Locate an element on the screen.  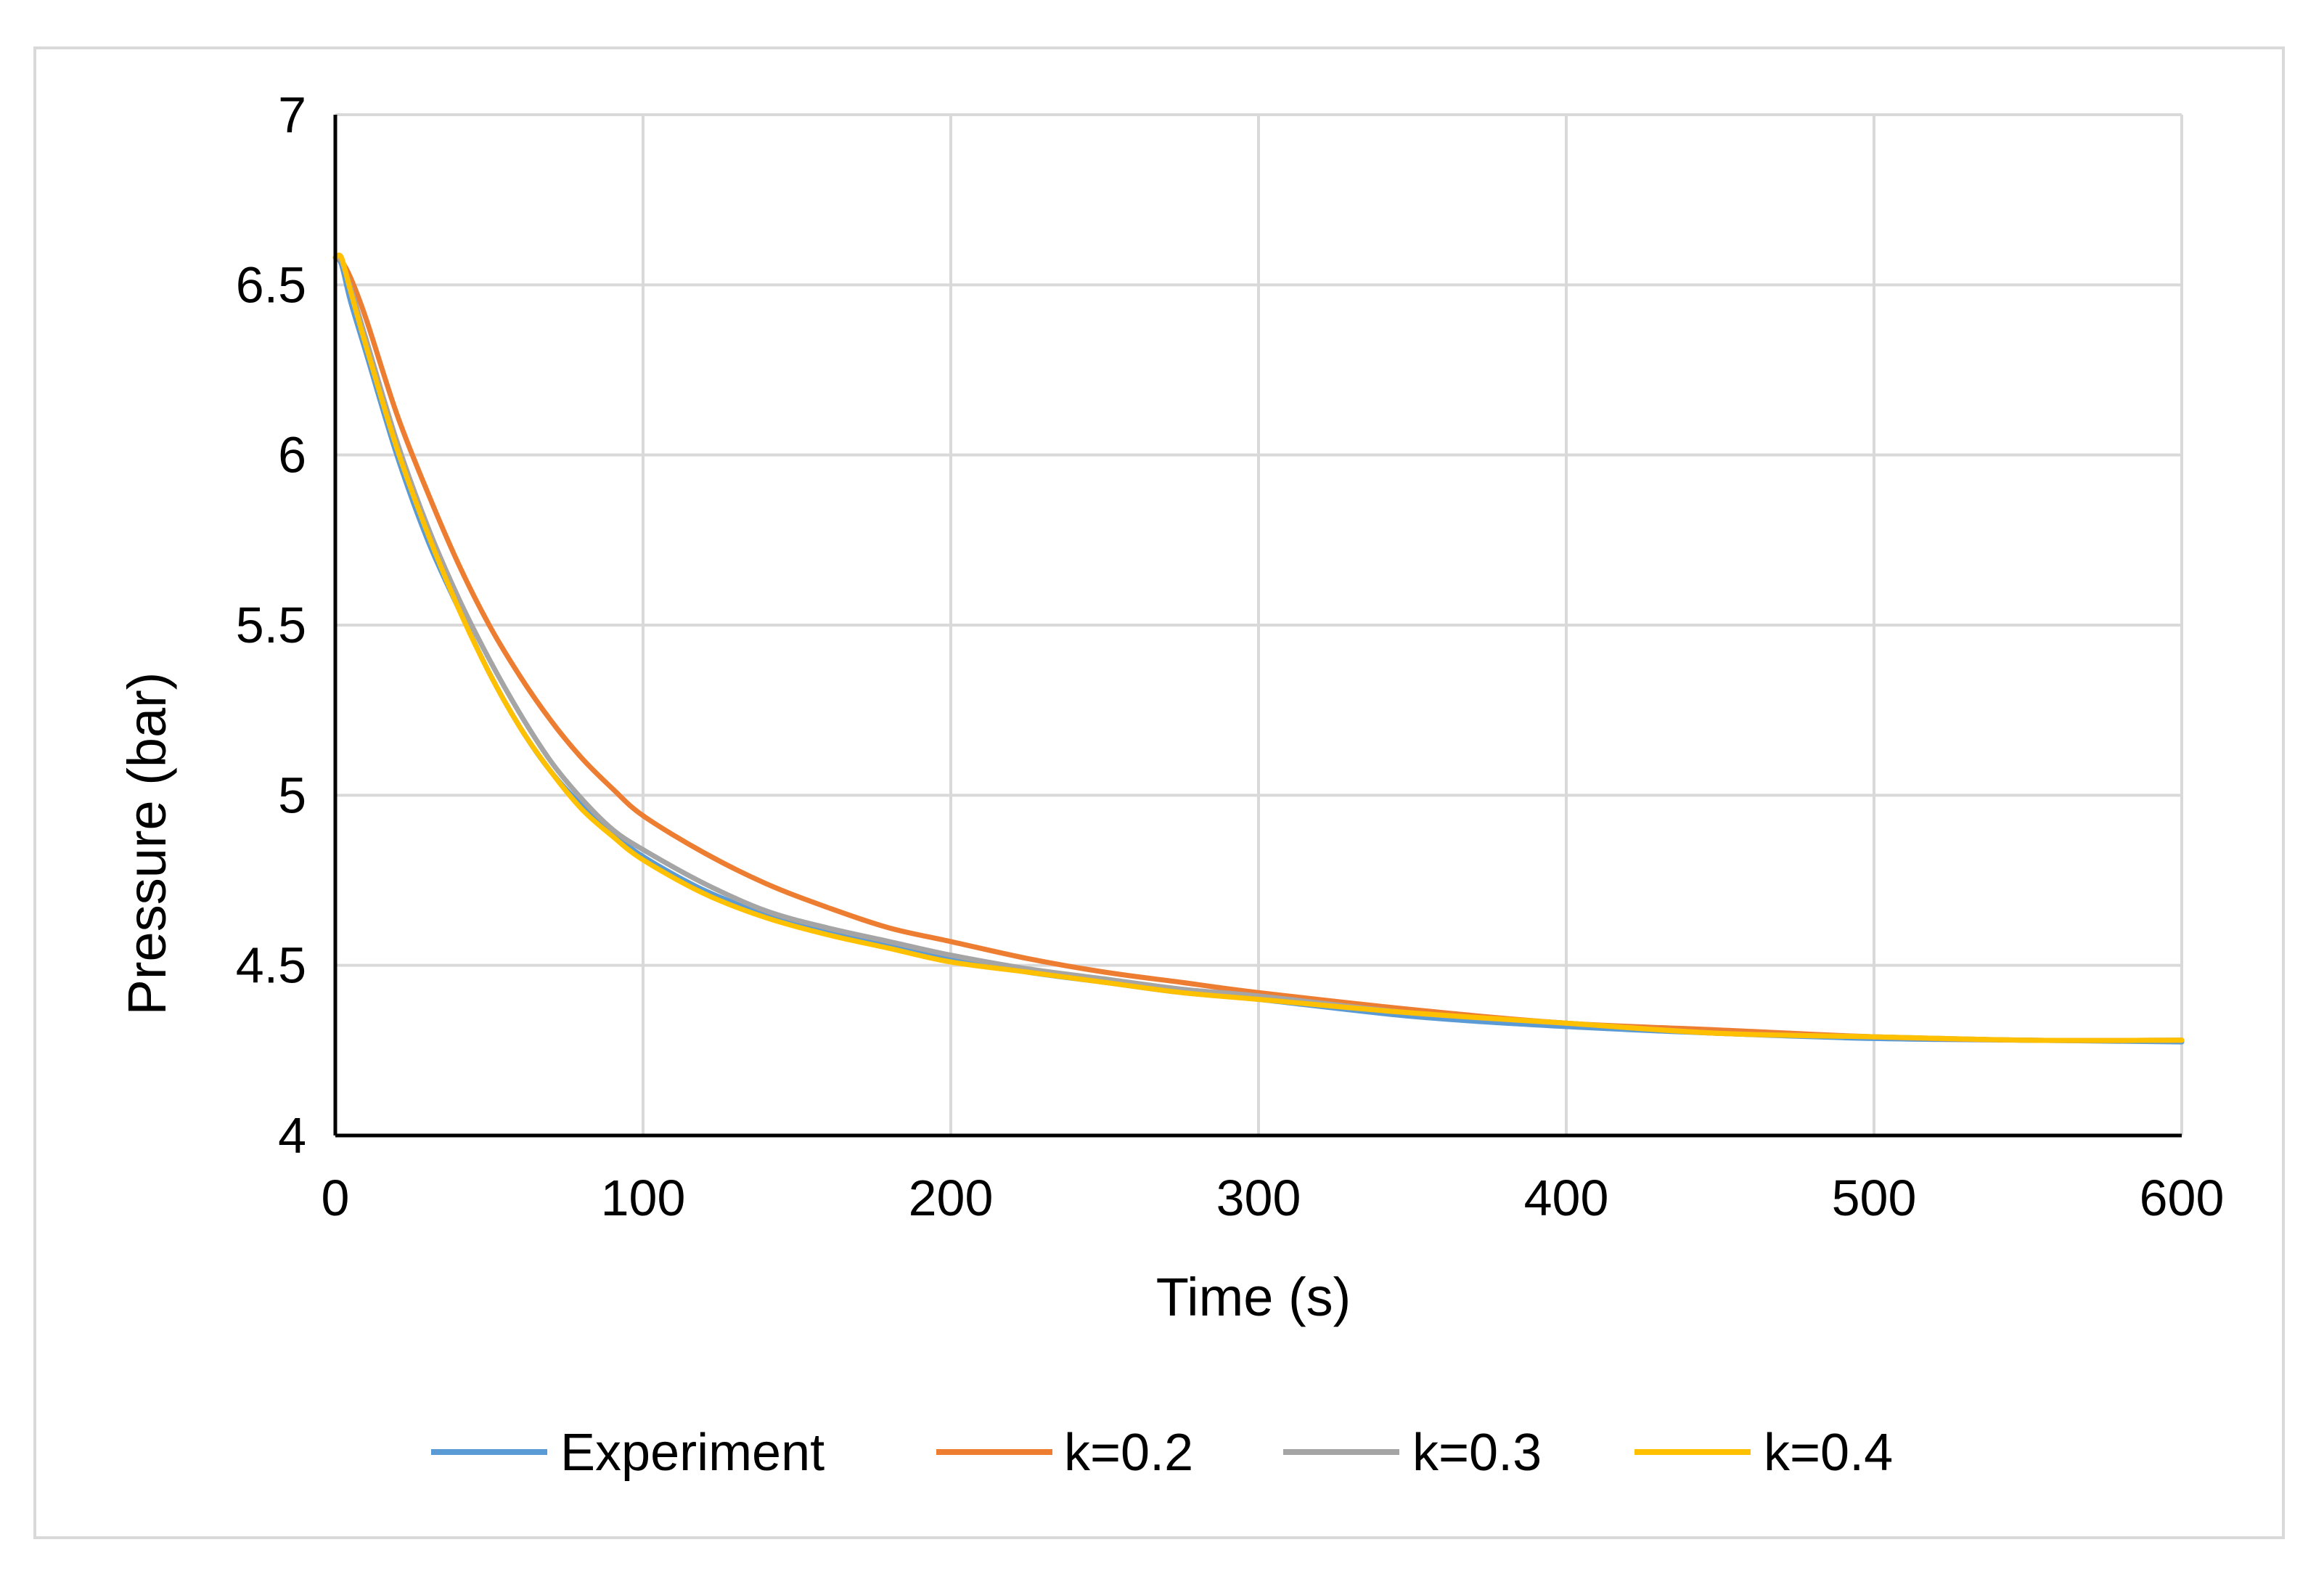
legend-item-k04: k=0.4 is located at coordinates (1763, 1453).